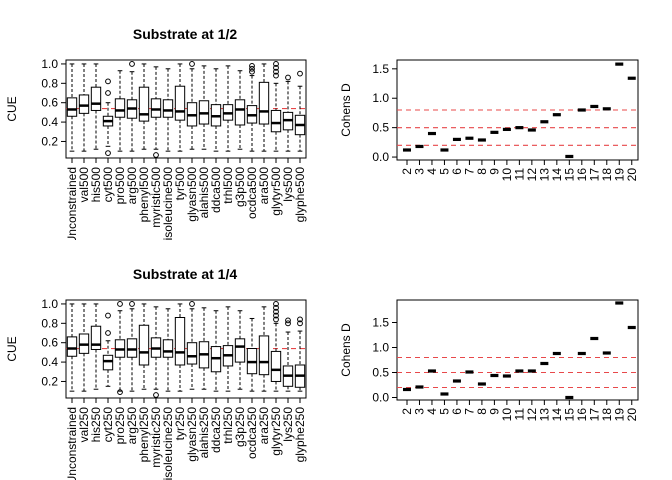  I want to click on y-tick-label: 1.5, so click(380, 69).